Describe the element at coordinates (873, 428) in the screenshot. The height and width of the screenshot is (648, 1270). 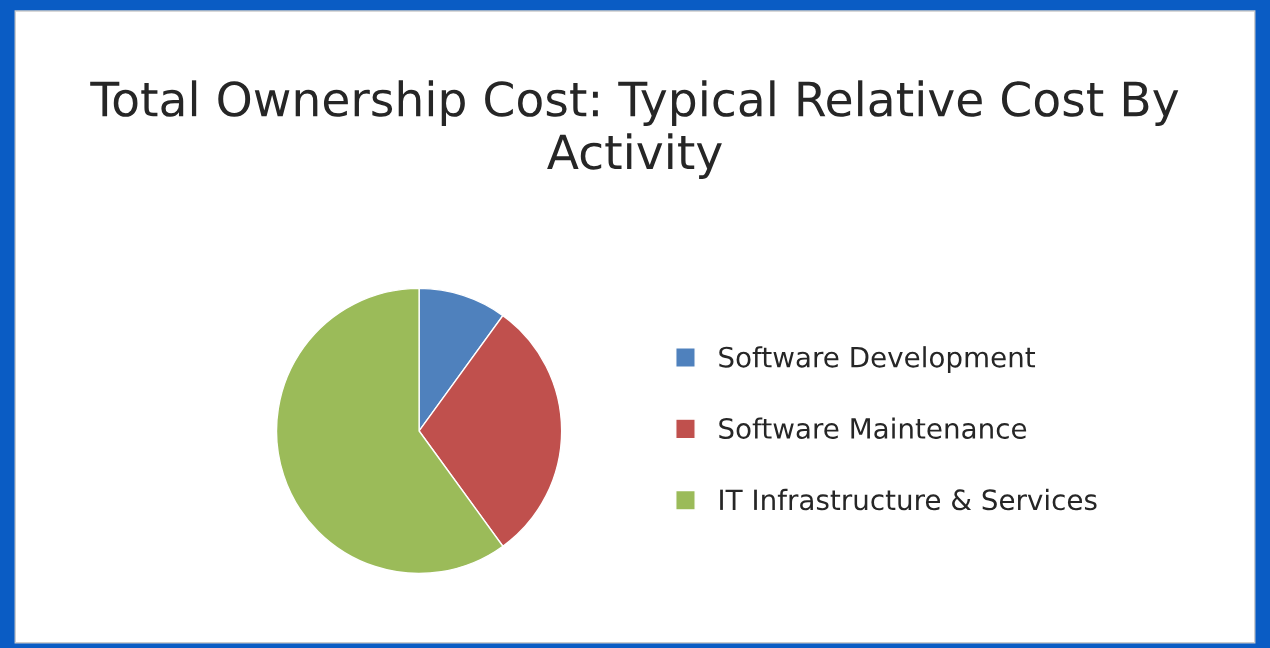
I see `legend-label: Software Maintenance` at that location.